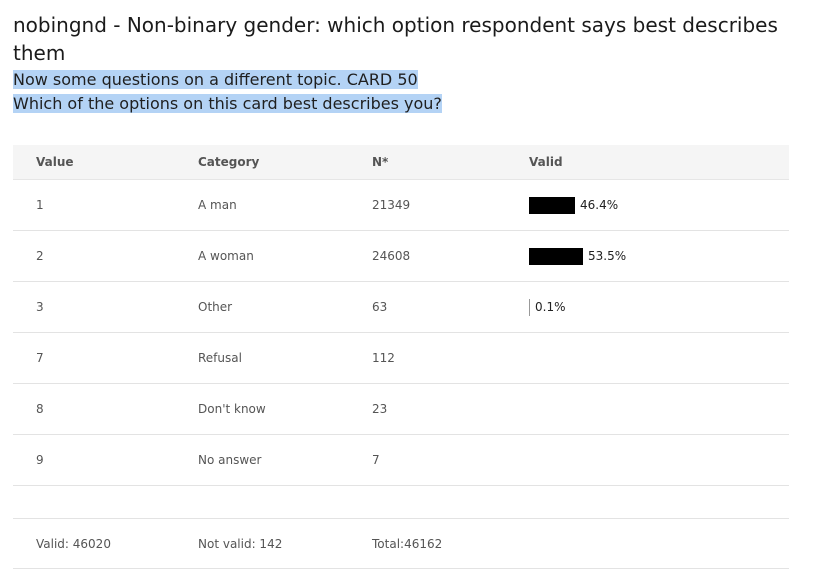  Describe the element at coordinates (391, 256) in the screenshot. I see `row-n: 24608` at that location.